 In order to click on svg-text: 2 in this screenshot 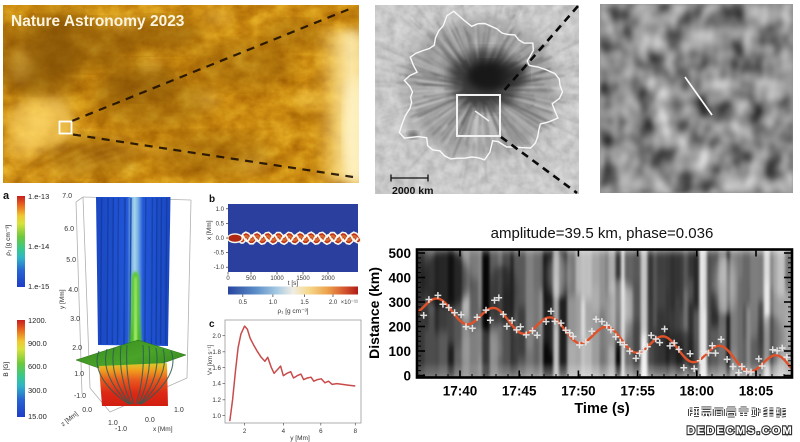, I will do `click(245, 431)`.